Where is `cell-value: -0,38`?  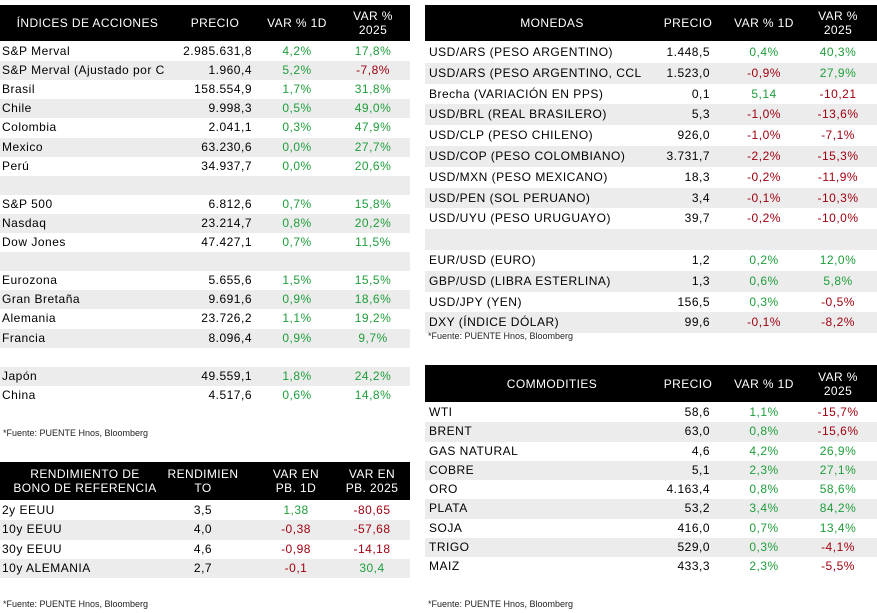 cell-value: -0,38 is located at coordinates (296, 529).